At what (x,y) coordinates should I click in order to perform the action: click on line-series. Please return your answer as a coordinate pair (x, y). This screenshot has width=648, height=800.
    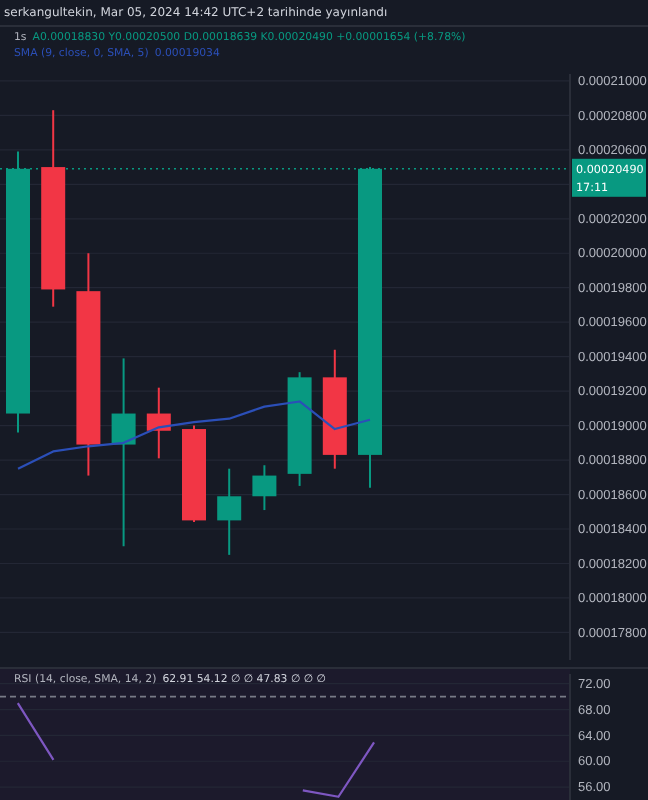
    Looking at the image, I should click on (194, 435).